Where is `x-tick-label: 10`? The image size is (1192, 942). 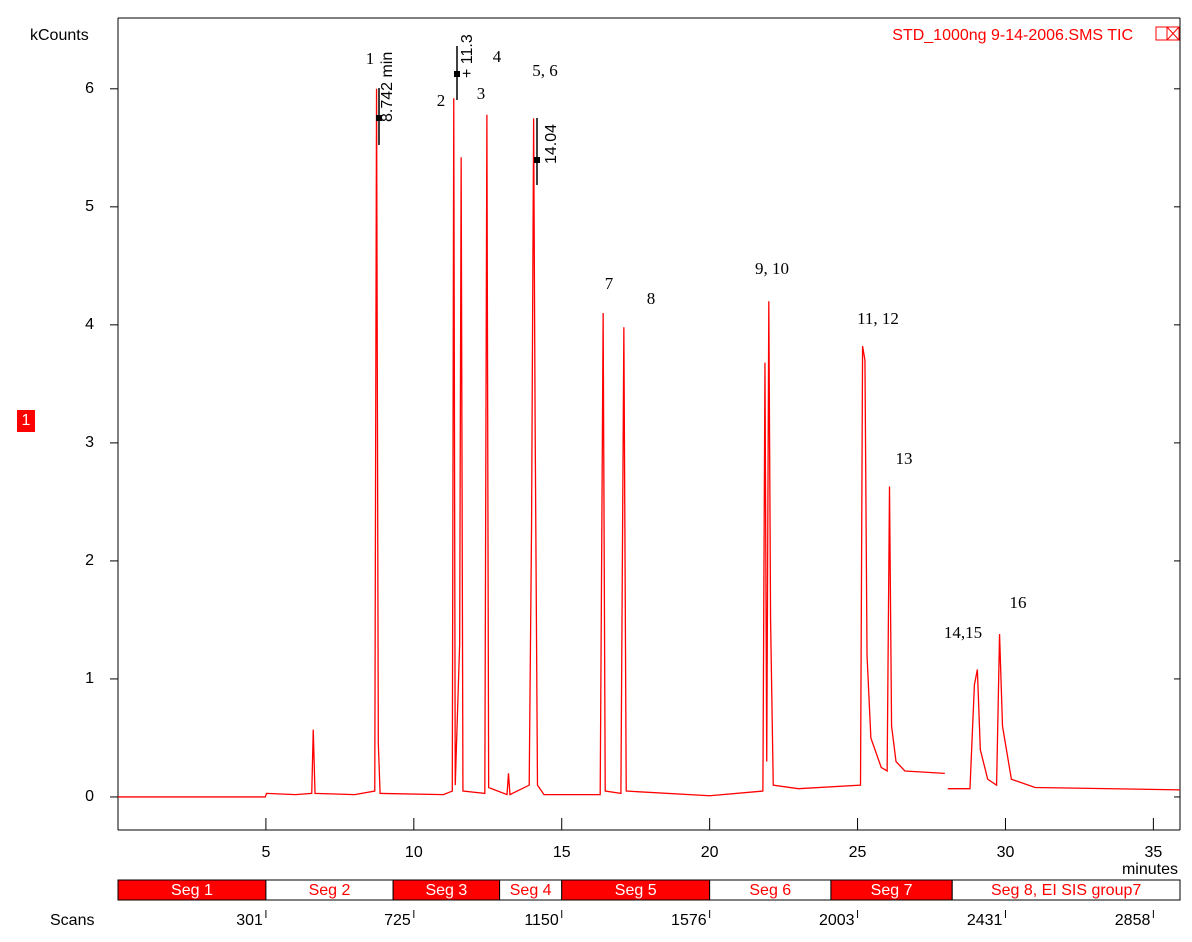
x-tick-label: 10 is located at coordinates (414, 852).